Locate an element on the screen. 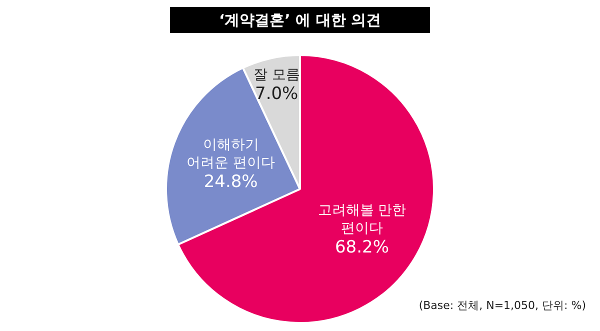 The height and width of the screenshot is (331, 600). data-label: 7.0% is located at coordinates (276, 94).